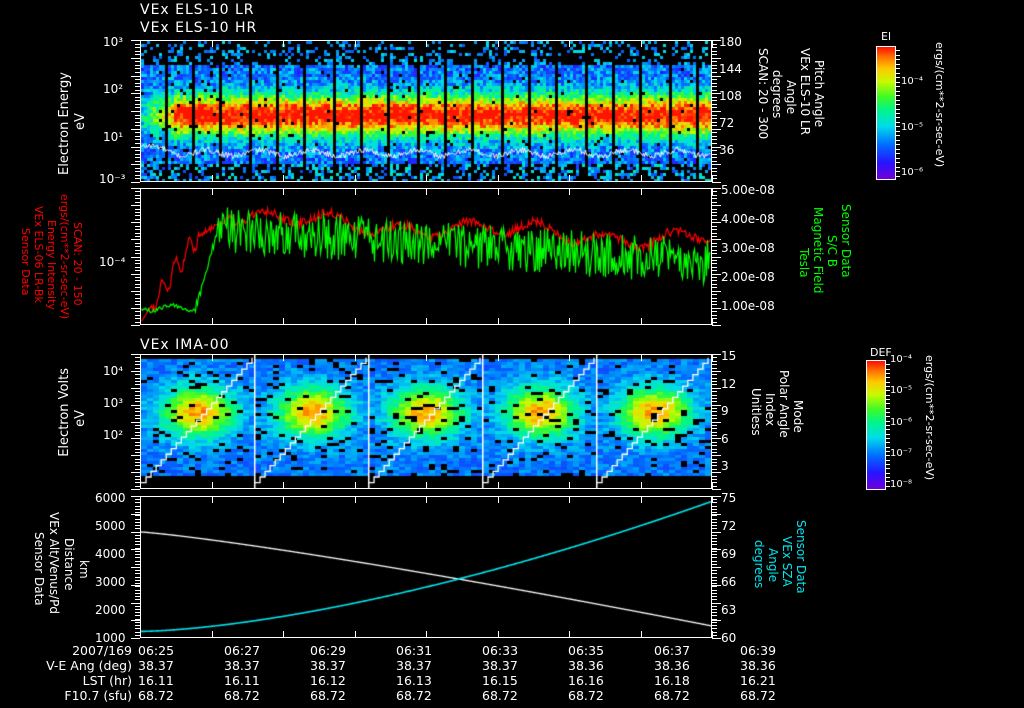 This screenshot has height=708, width=1024. What do you see at coordinates (426, 421) in the screenshot?
I see `panel3-plot-area` at bounding box center [426, 421].